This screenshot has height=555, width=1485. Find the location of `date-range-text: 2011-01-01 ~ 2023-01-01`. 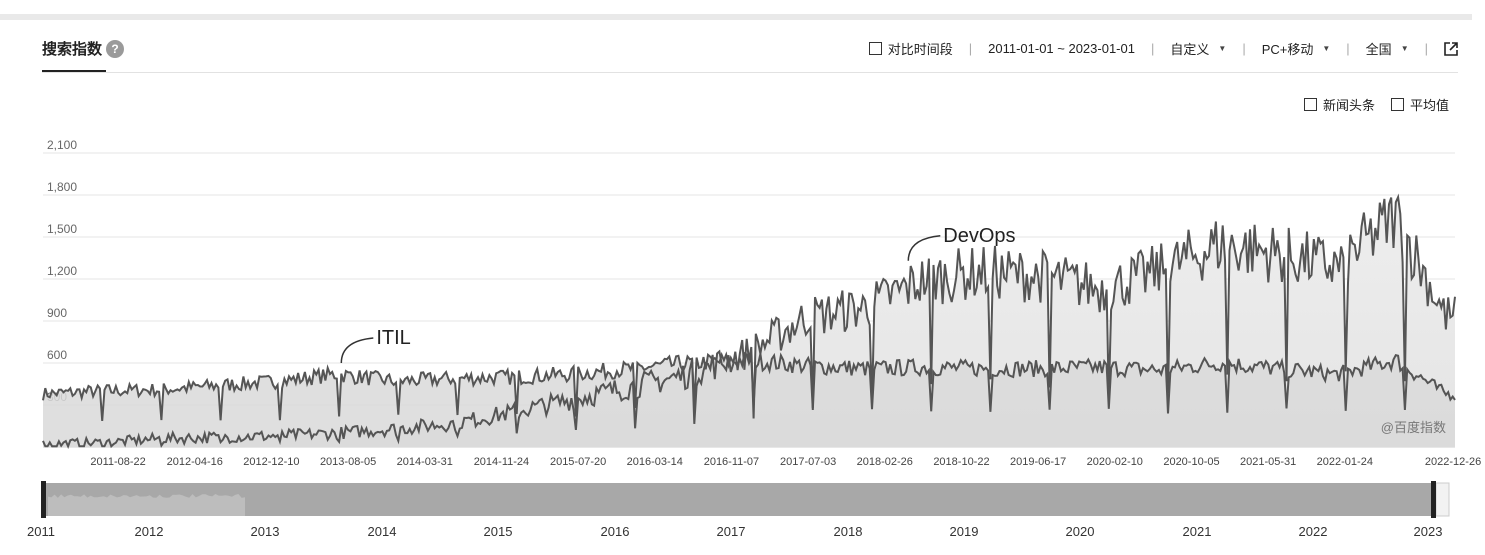

date-range-text: 2011-01-01 ~ 2023-01-01 is located at coordinates (1061, 48).